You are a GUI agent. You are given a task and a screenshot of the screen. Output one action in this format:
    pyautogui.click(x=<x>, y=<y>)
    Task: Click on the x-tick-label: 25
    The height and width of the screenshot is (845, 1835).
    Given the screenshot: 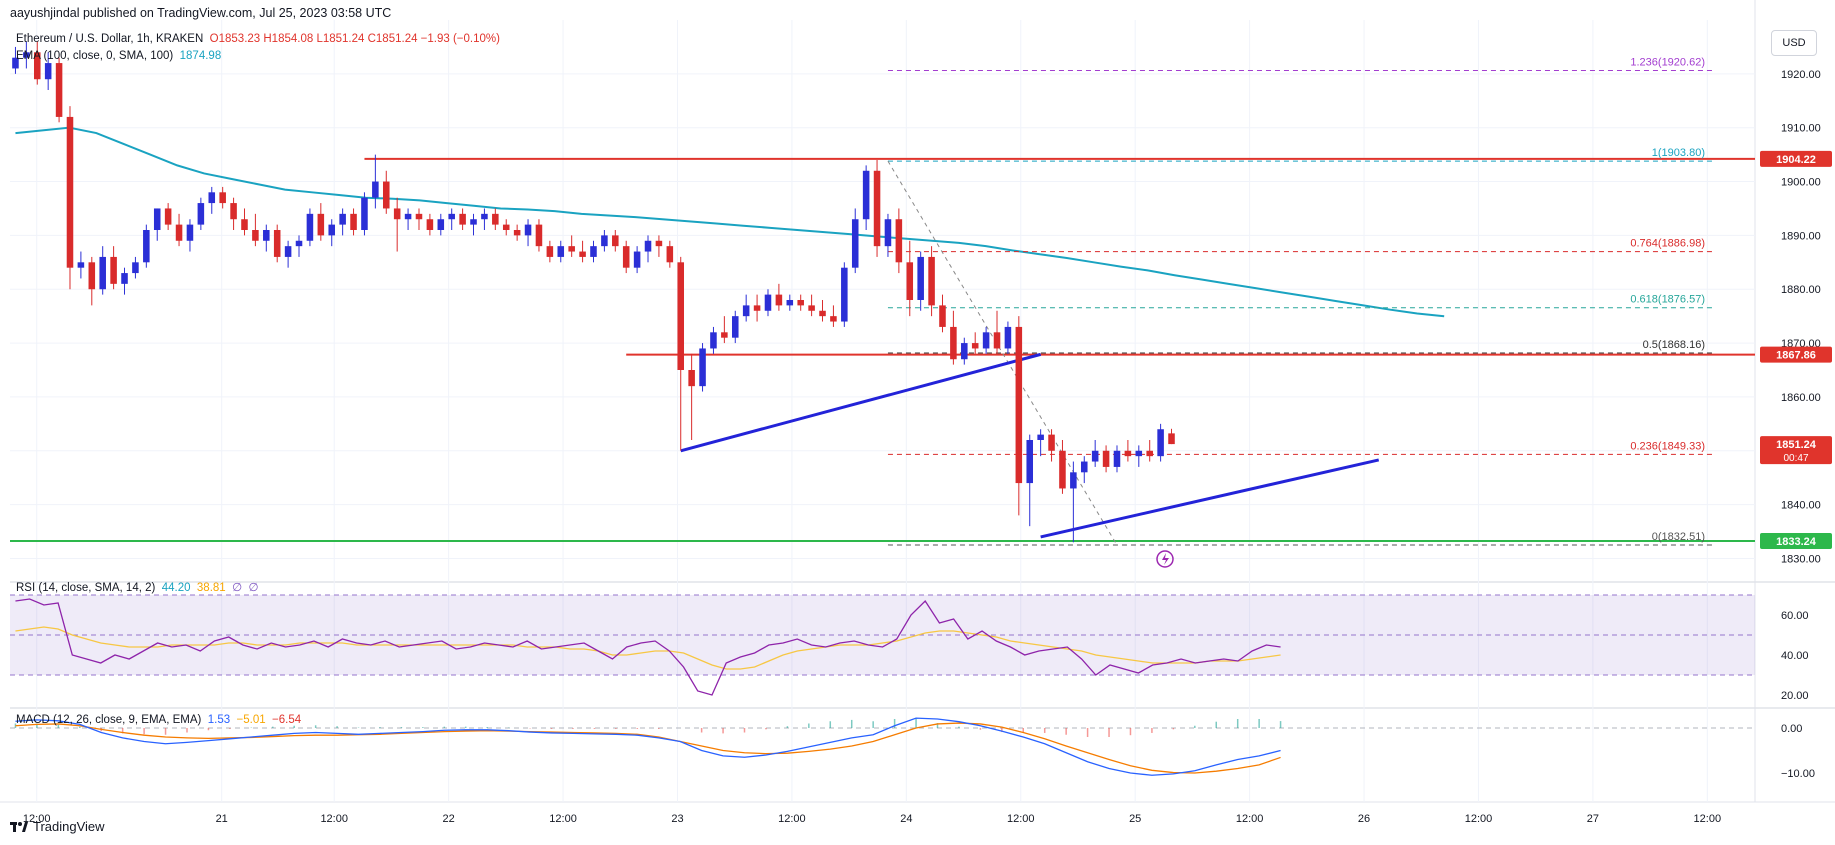 What is the action you would take?
    pyautogui.click(x=1135, y=819)
    